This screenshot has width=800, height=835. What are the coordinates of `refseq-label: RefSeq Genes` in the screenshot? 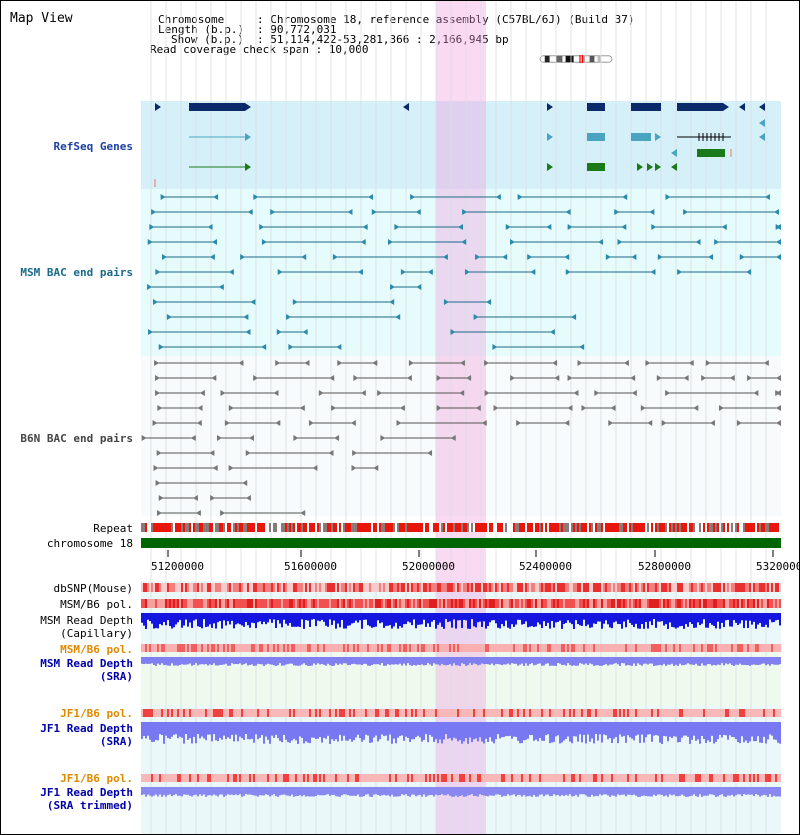 It's located at (93, 146).